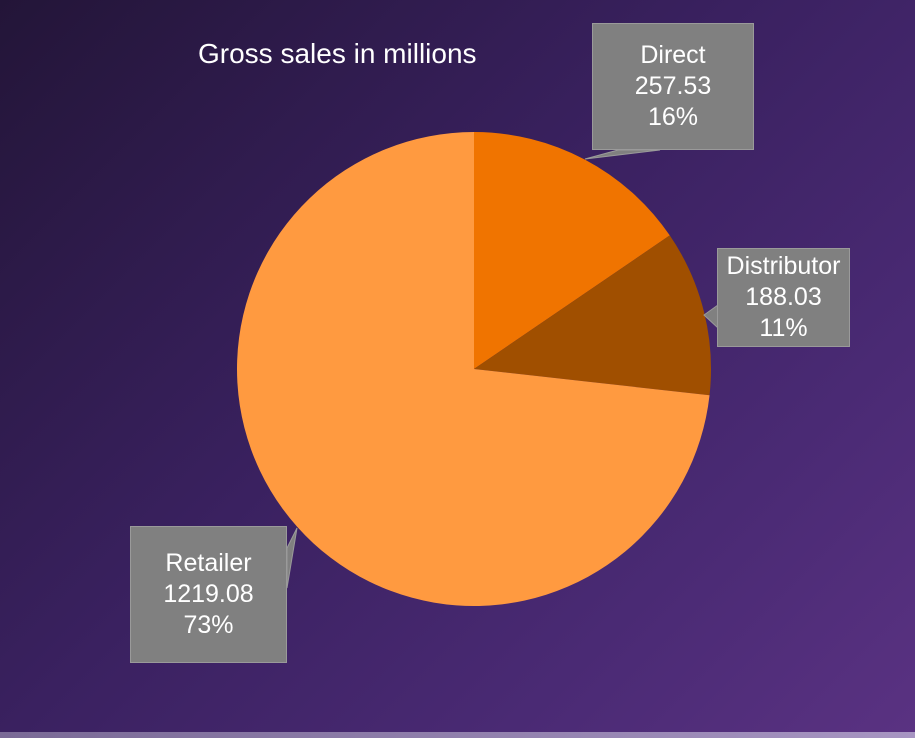 This screenshot has width=915, height=738. What do you see at coordinates (208, 563) in the screenshot?
I see `slice-label-retailer: Retailer` at bounding box center [208, 563].